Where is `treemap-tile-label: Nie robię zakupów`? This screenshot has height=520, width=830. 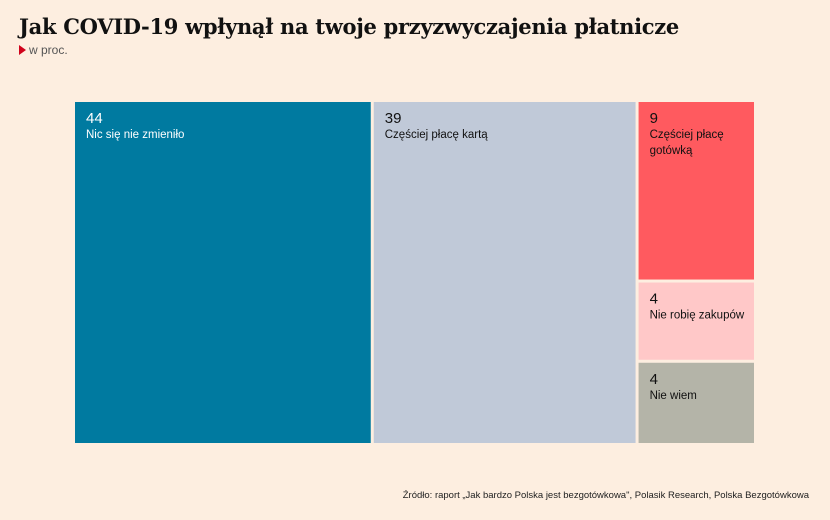
treemap-tile-label: Nie robię zakupów is located at coordinates (697, 316).